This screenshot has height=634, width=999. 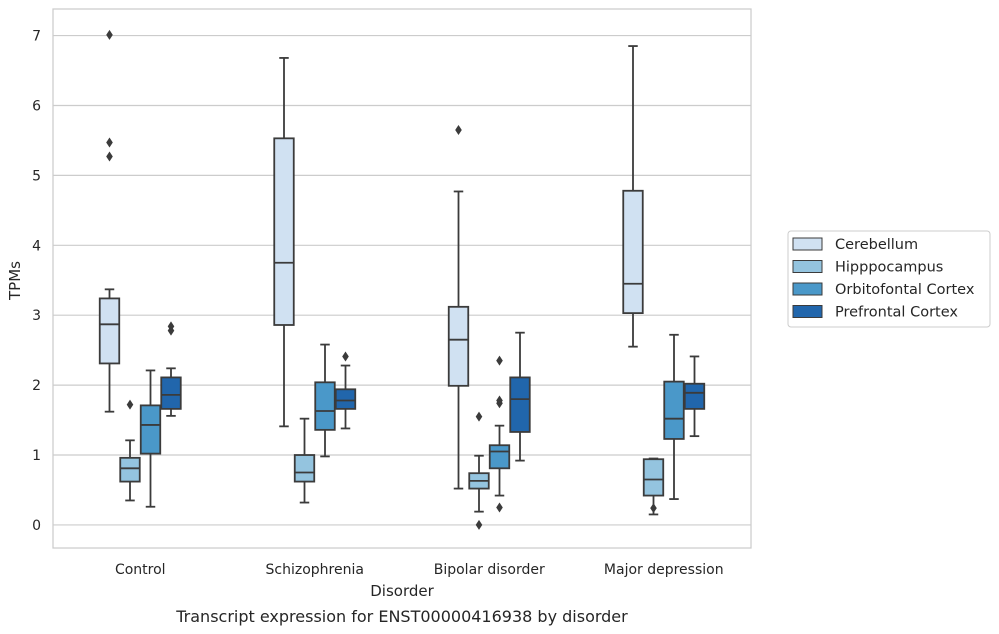 I want to click on x-tick-label: Bipolar disorder, so click(x=489, y=570).